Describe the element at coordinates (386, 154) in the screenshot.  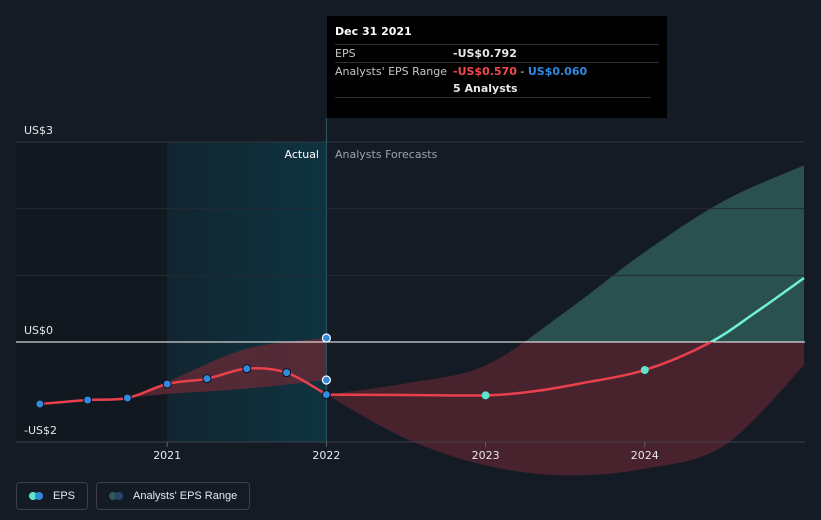
I see `forecast-label: Analysts Forecasts` at that location.